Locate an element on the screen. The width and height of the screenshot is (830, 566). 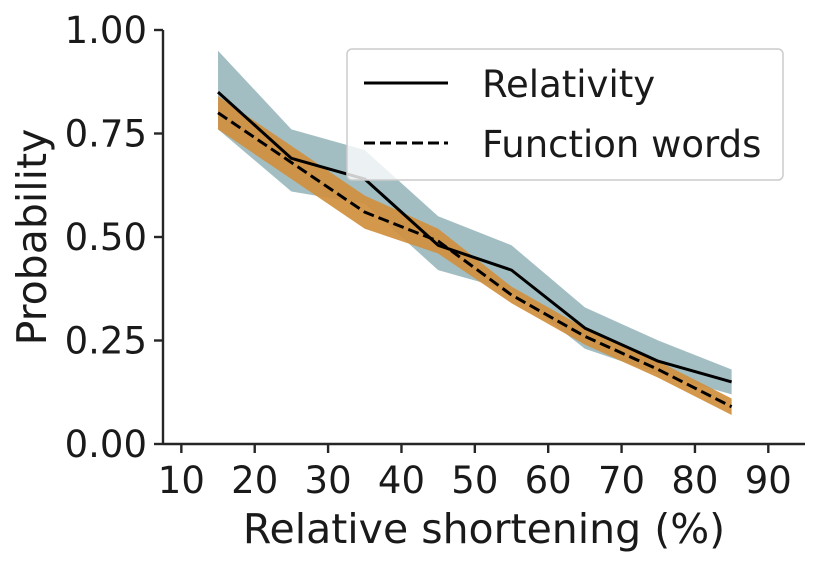
x-ticks: 10 20 30 40 50 60 70 80 90 is located at coordinates (475, 473).